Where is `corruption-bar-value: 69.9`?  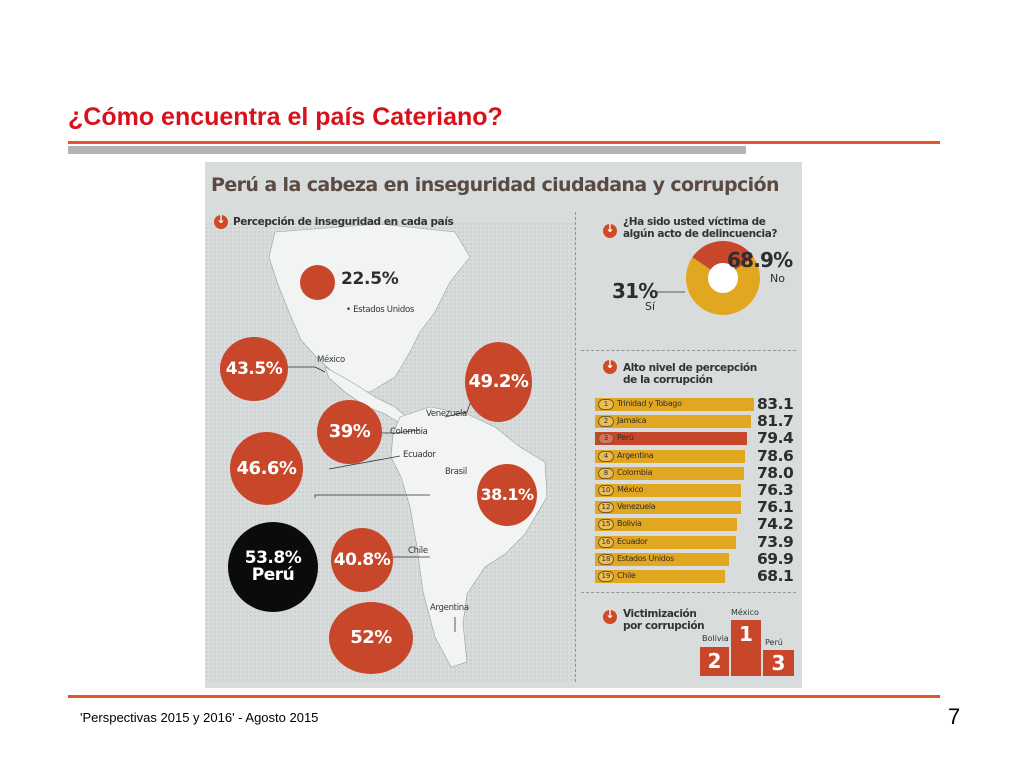
corruption-bar-value: 69.9 is located at coordinates (775, 558).